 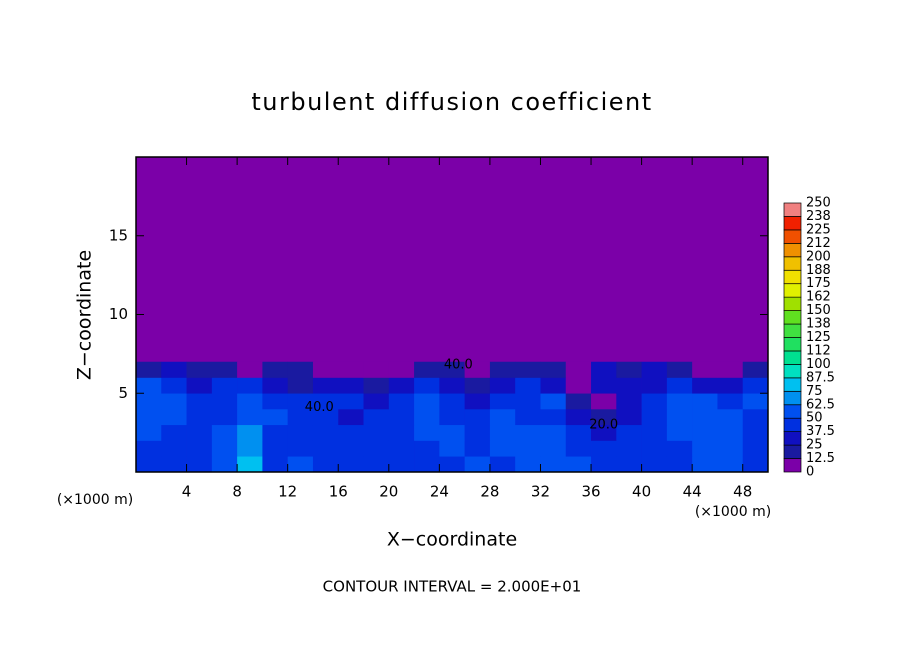 What do you see at coordinates (820, 404) in the screenshot?
I see `colorbar-label: 62.5` at bounding box center [820, 404].